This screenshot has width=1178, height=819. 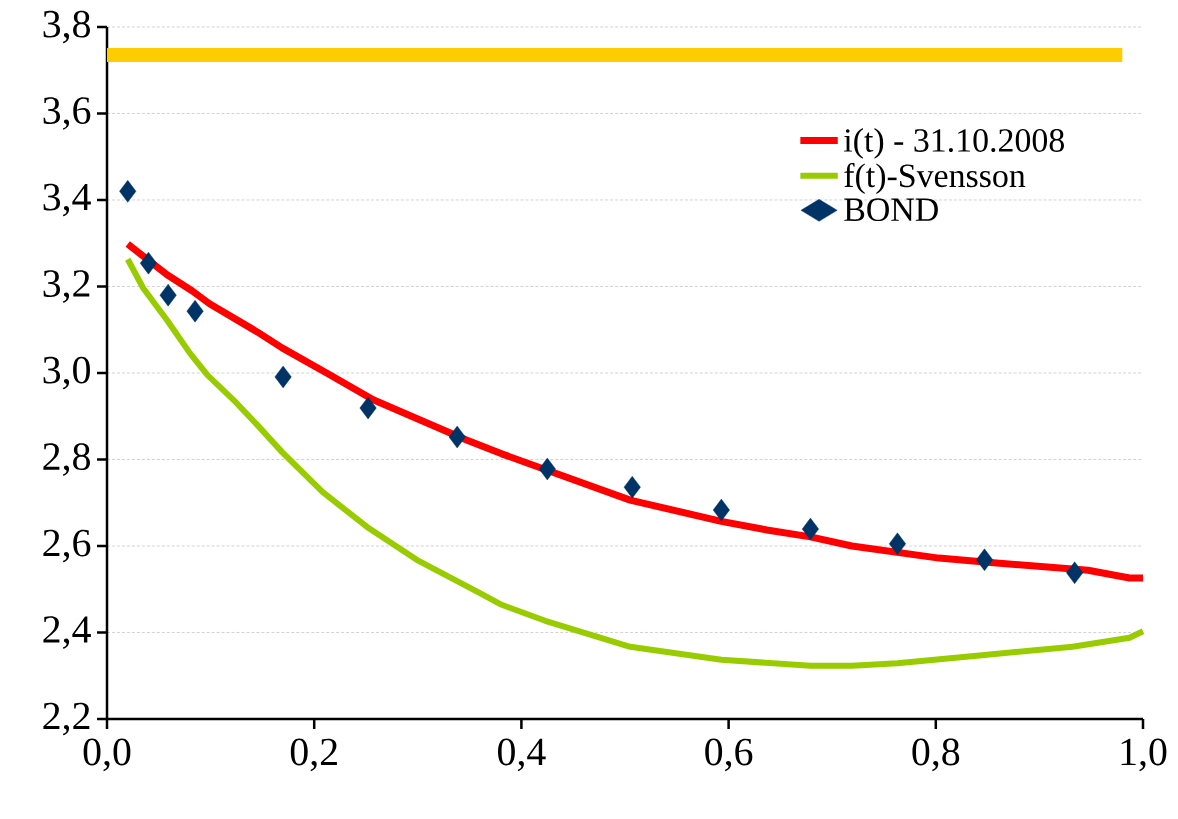 I want to click on y-tick-label: 2,8, so click(x=66, y=459).